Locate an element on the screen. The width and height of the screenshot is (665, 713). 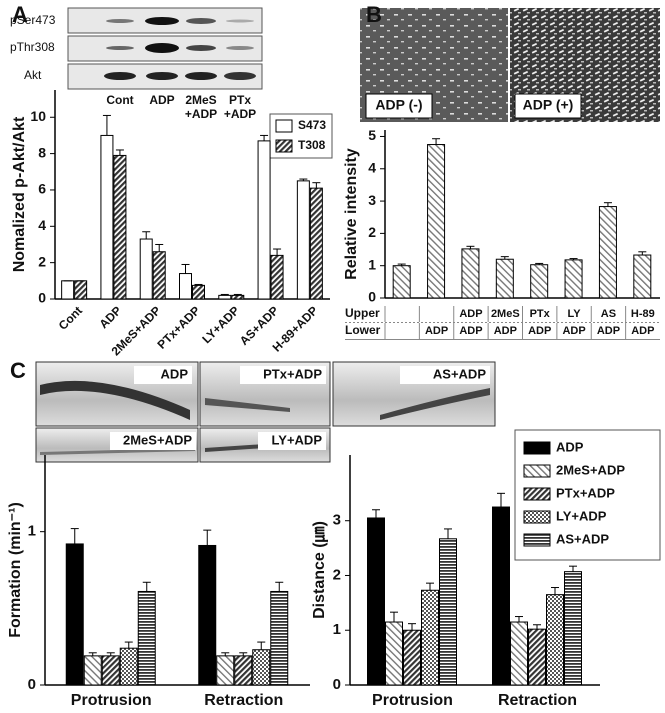
panel-label: B is located at coordinates (374, 14).